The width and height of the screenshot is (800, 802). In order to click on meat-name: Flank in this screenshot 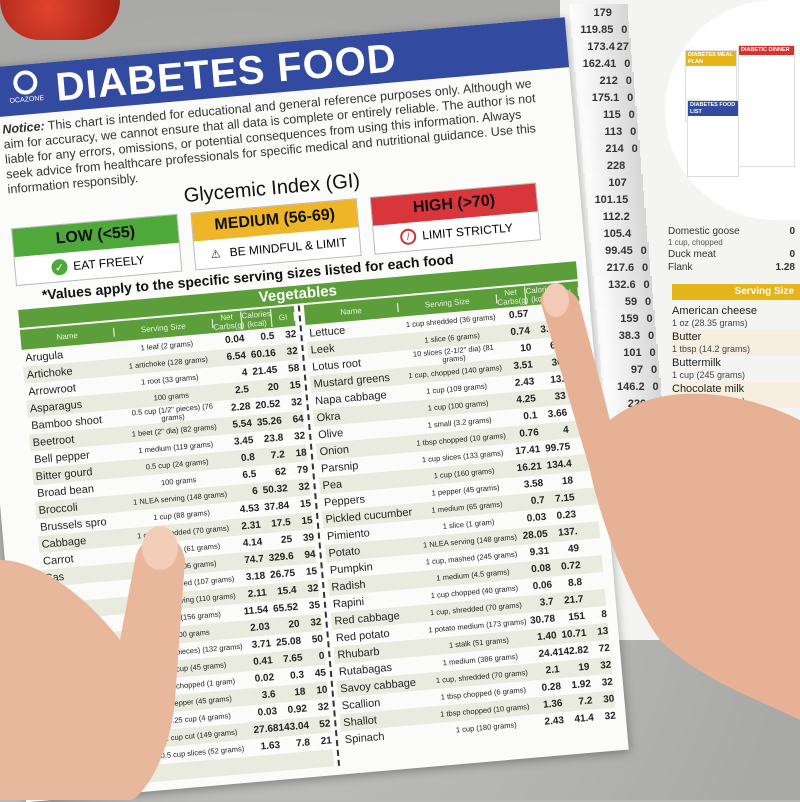, I will do `click(680, 267)`.